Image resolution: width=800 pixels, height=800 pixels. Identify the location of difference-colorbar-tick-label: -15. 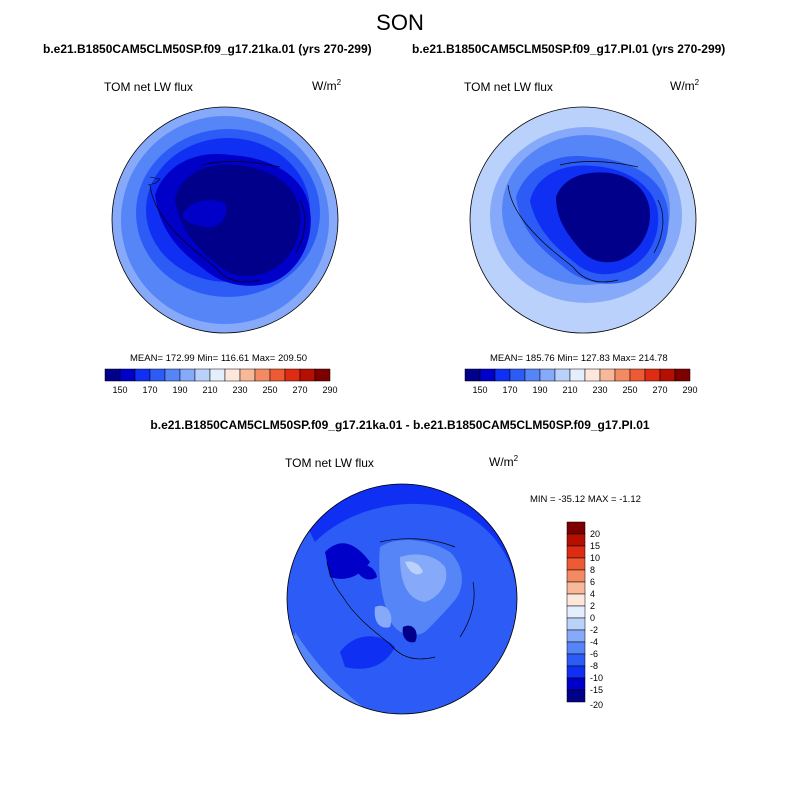
(596, 690).